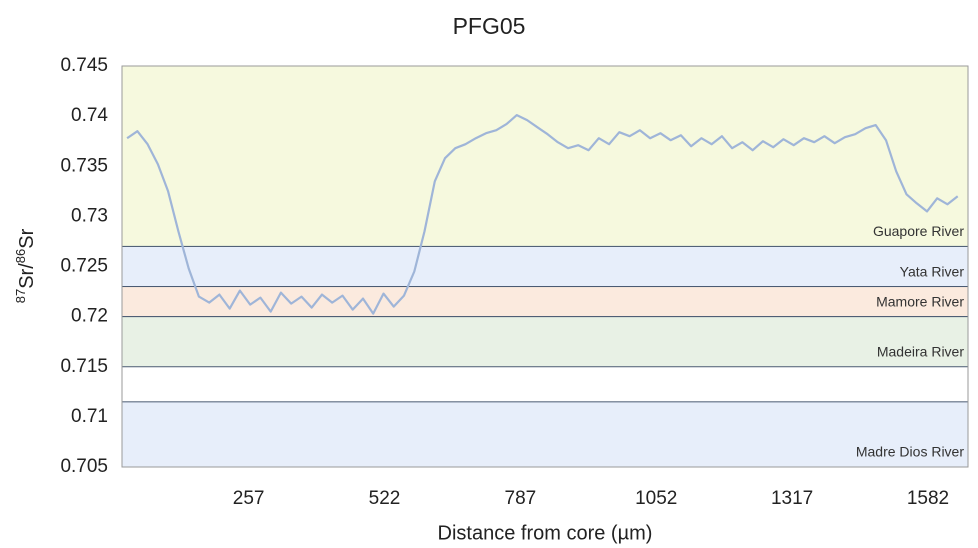 The height and width of the screenshot is (548, 978). I want to click on x-axis-label: Distance from core (µm), so click(545, 533).